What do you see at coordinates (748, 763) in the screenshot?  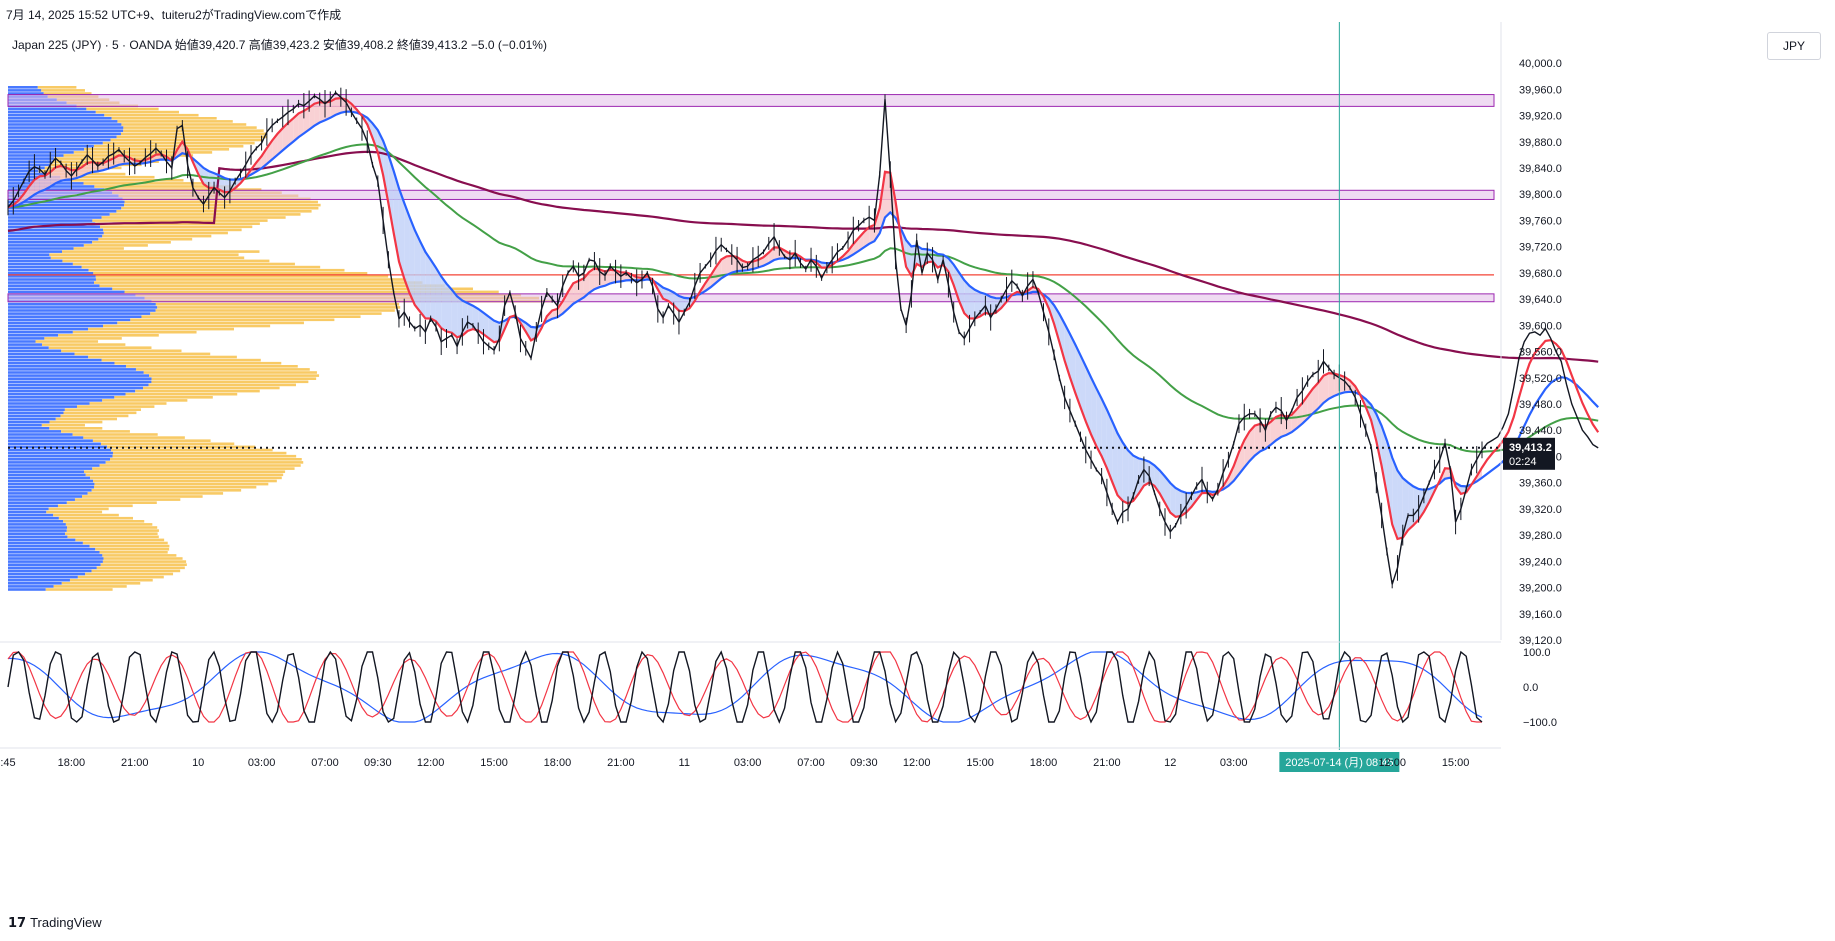 I see `time-tick-label: 03:00` at bounding box center [748, 763].